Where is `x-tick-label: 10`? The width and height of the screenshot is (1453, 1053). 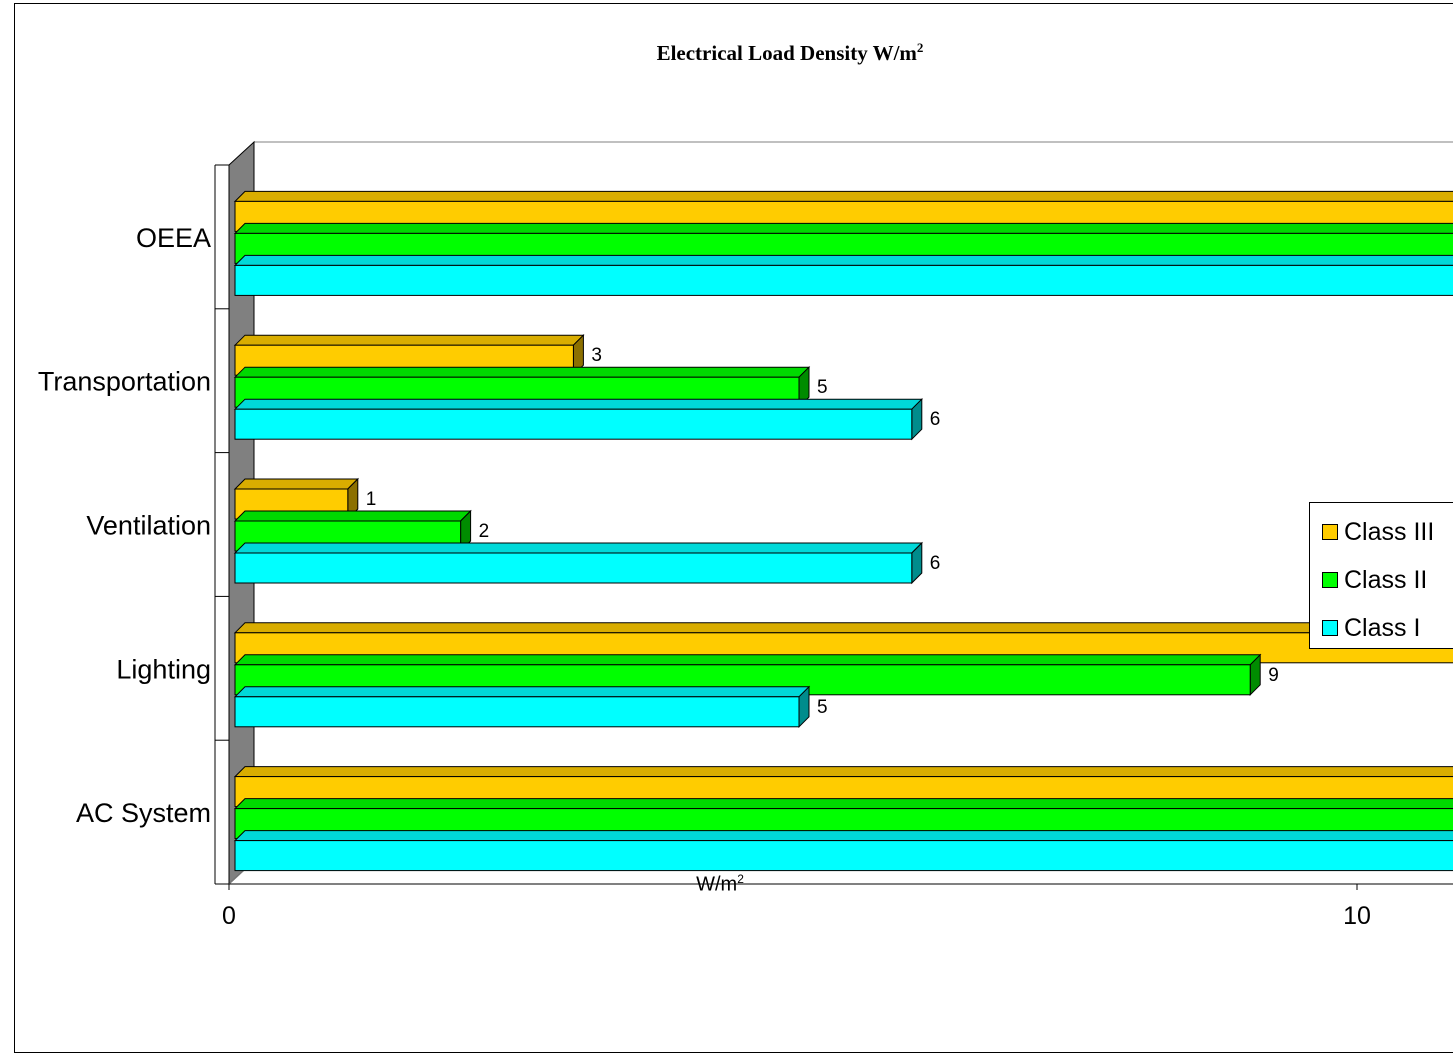 x-tick-label: 10 is located at coordinates (1357, 916).